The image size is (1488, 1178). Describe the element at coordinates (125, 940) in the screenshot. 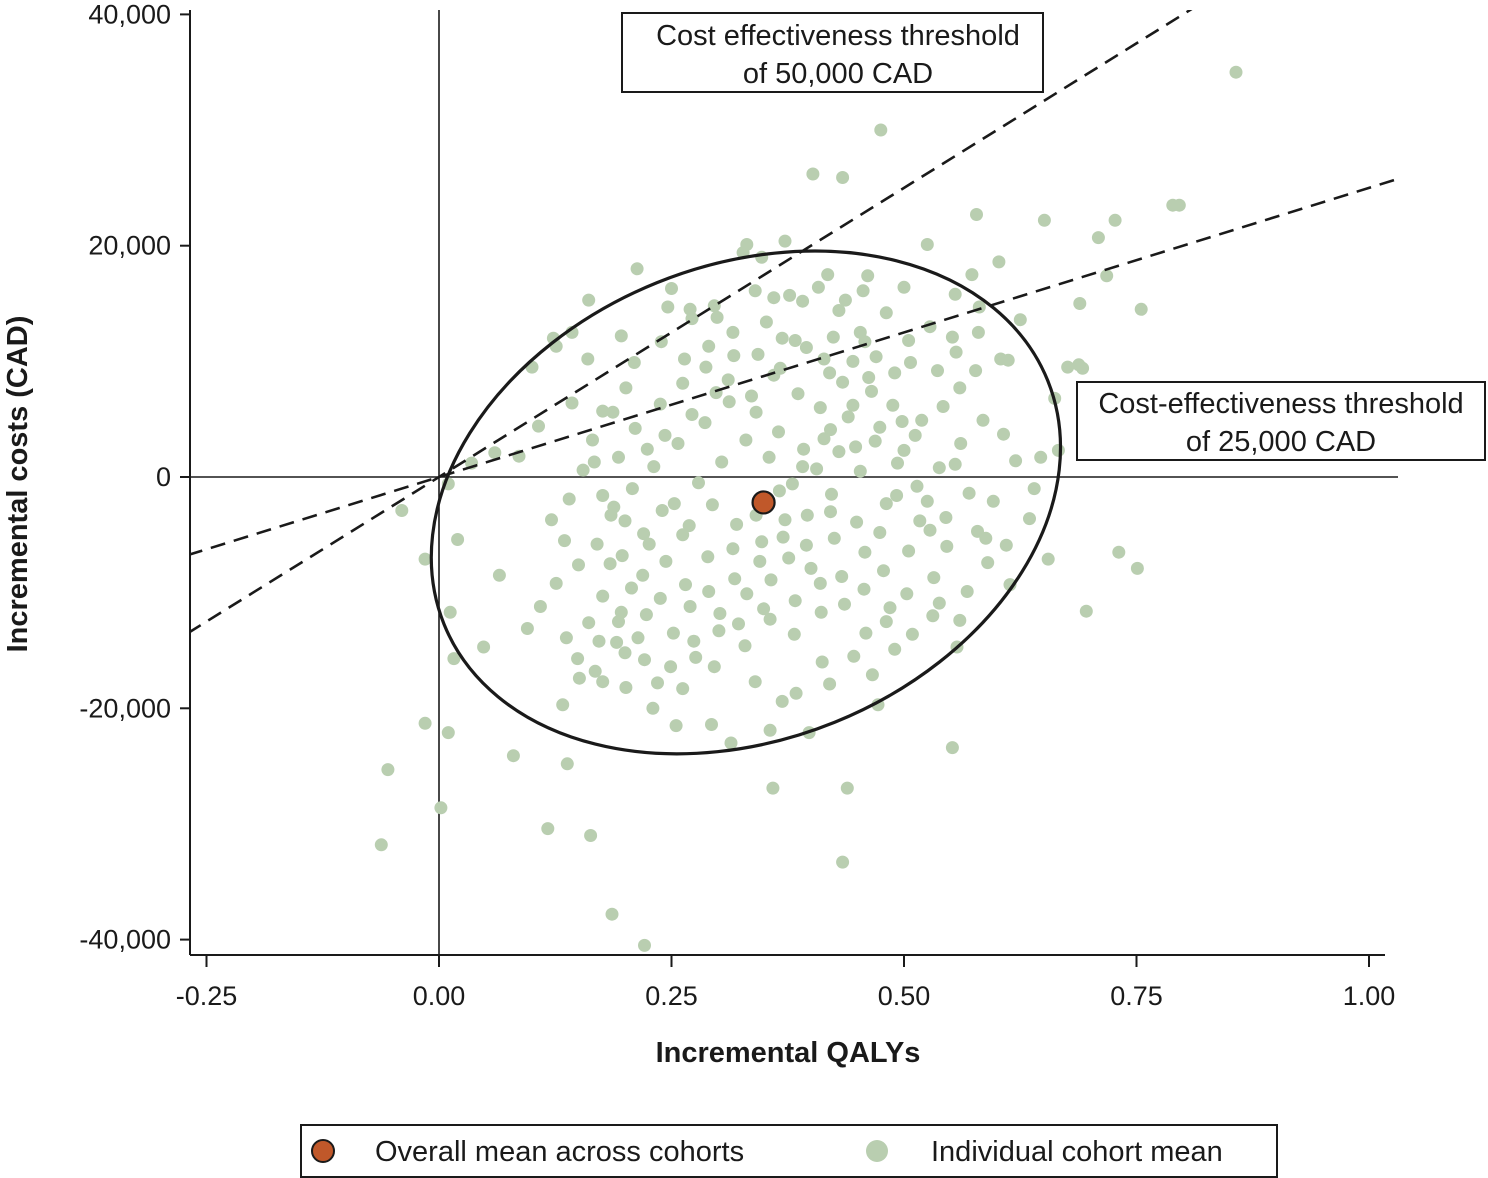

I see `y-tick-label: -40,000` at that location.